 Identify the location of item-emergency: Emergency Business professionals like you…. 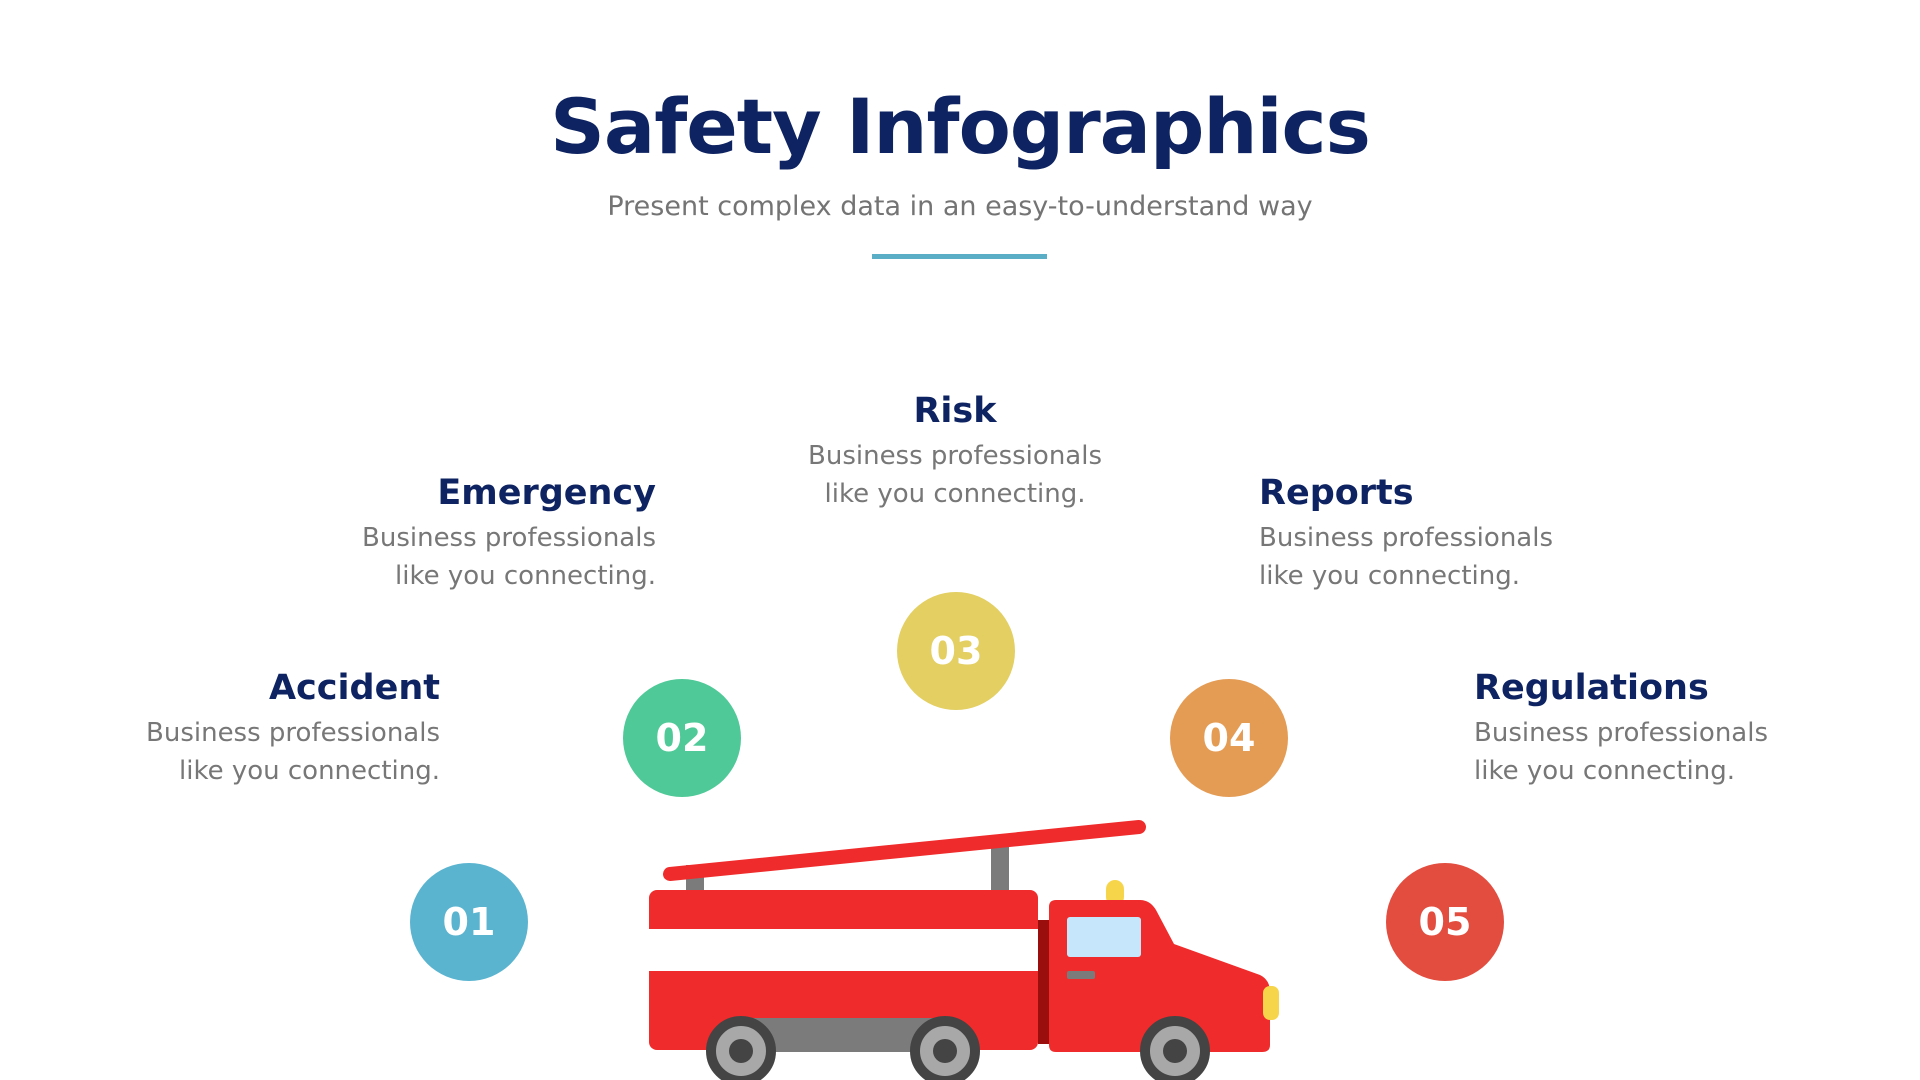
(446, 533).